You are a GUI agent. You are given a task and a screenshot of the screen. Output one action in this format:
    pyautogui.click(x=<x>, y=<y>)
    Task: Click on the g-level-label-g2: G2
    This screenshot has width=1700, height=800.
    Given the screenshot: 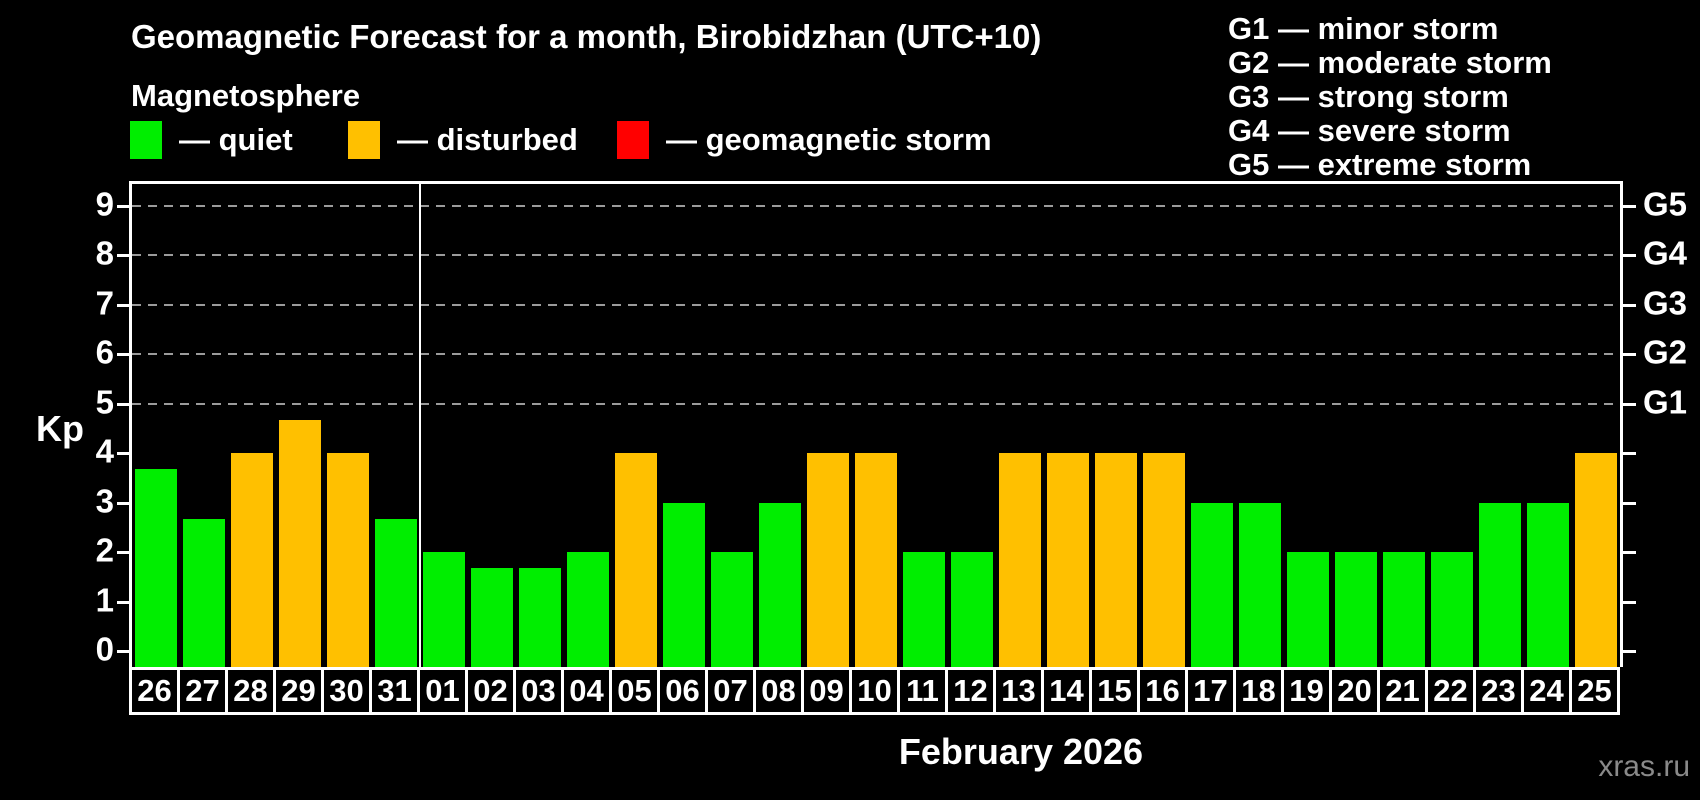 What is the action you would take?
    pyautogui.click(x=1665, y=352)
    